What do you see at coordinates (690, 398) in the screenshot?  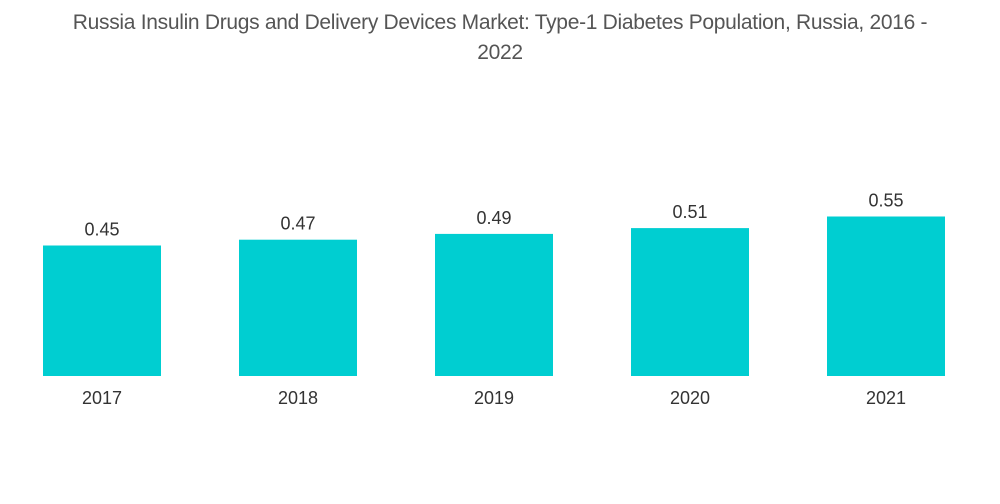 I see `x-tick-label-2020: 2020` at bounding box center [690, 398].